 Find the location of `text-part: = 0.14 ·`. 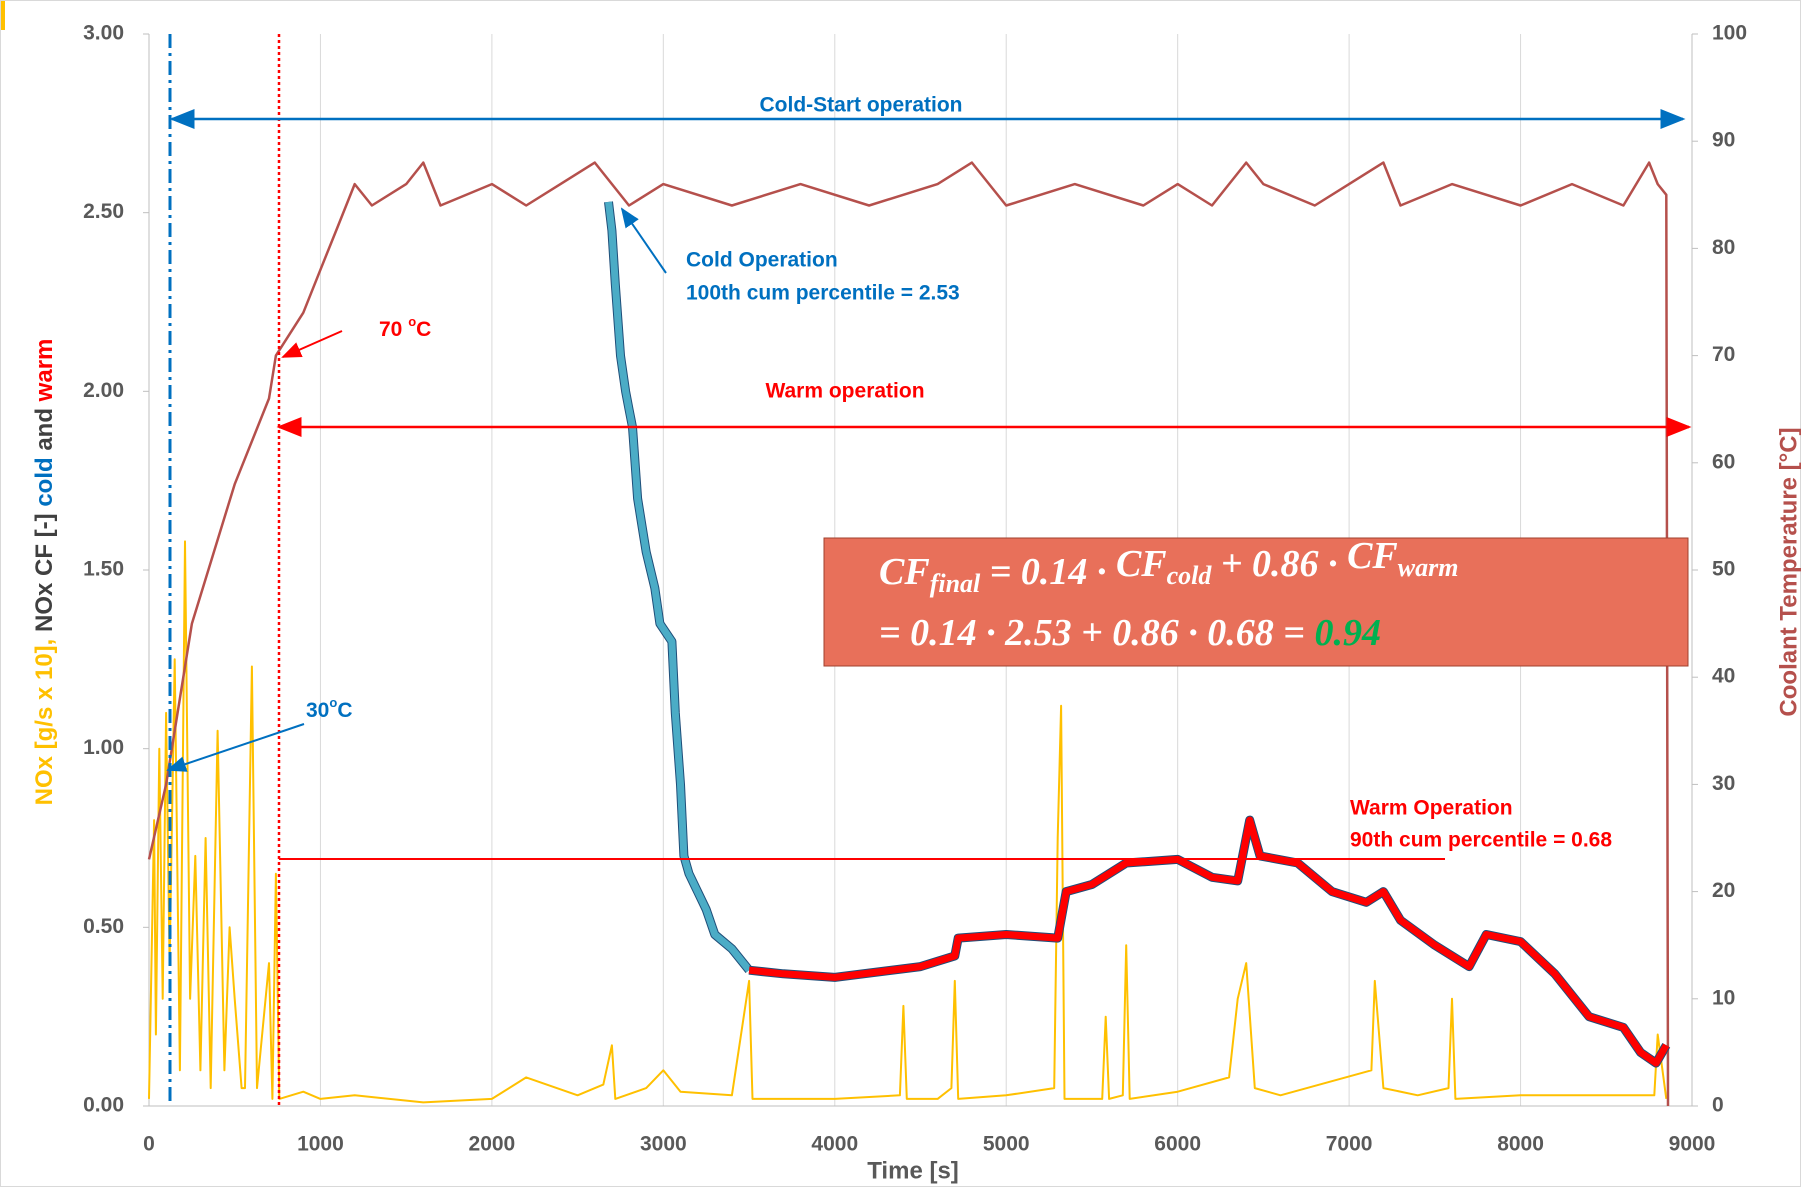

text-part: = 0.14 · is located at coordinates (1048, 572).